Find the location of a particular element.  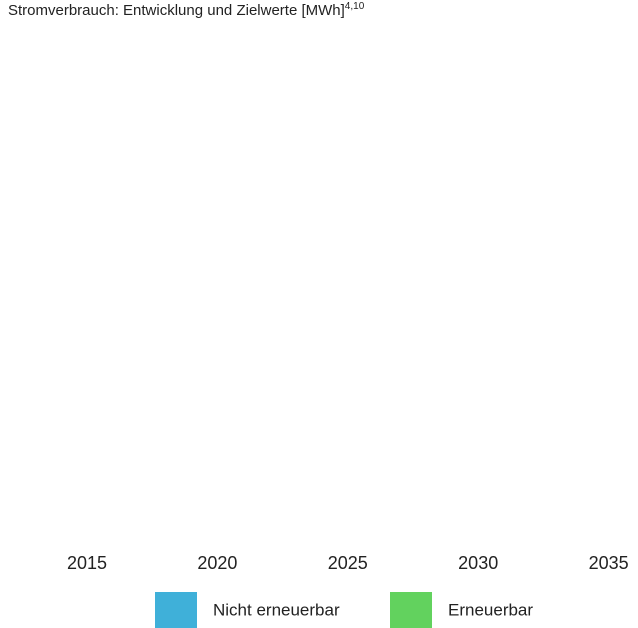

x-tick-label: 2020 is located at coordinates (217, 563).